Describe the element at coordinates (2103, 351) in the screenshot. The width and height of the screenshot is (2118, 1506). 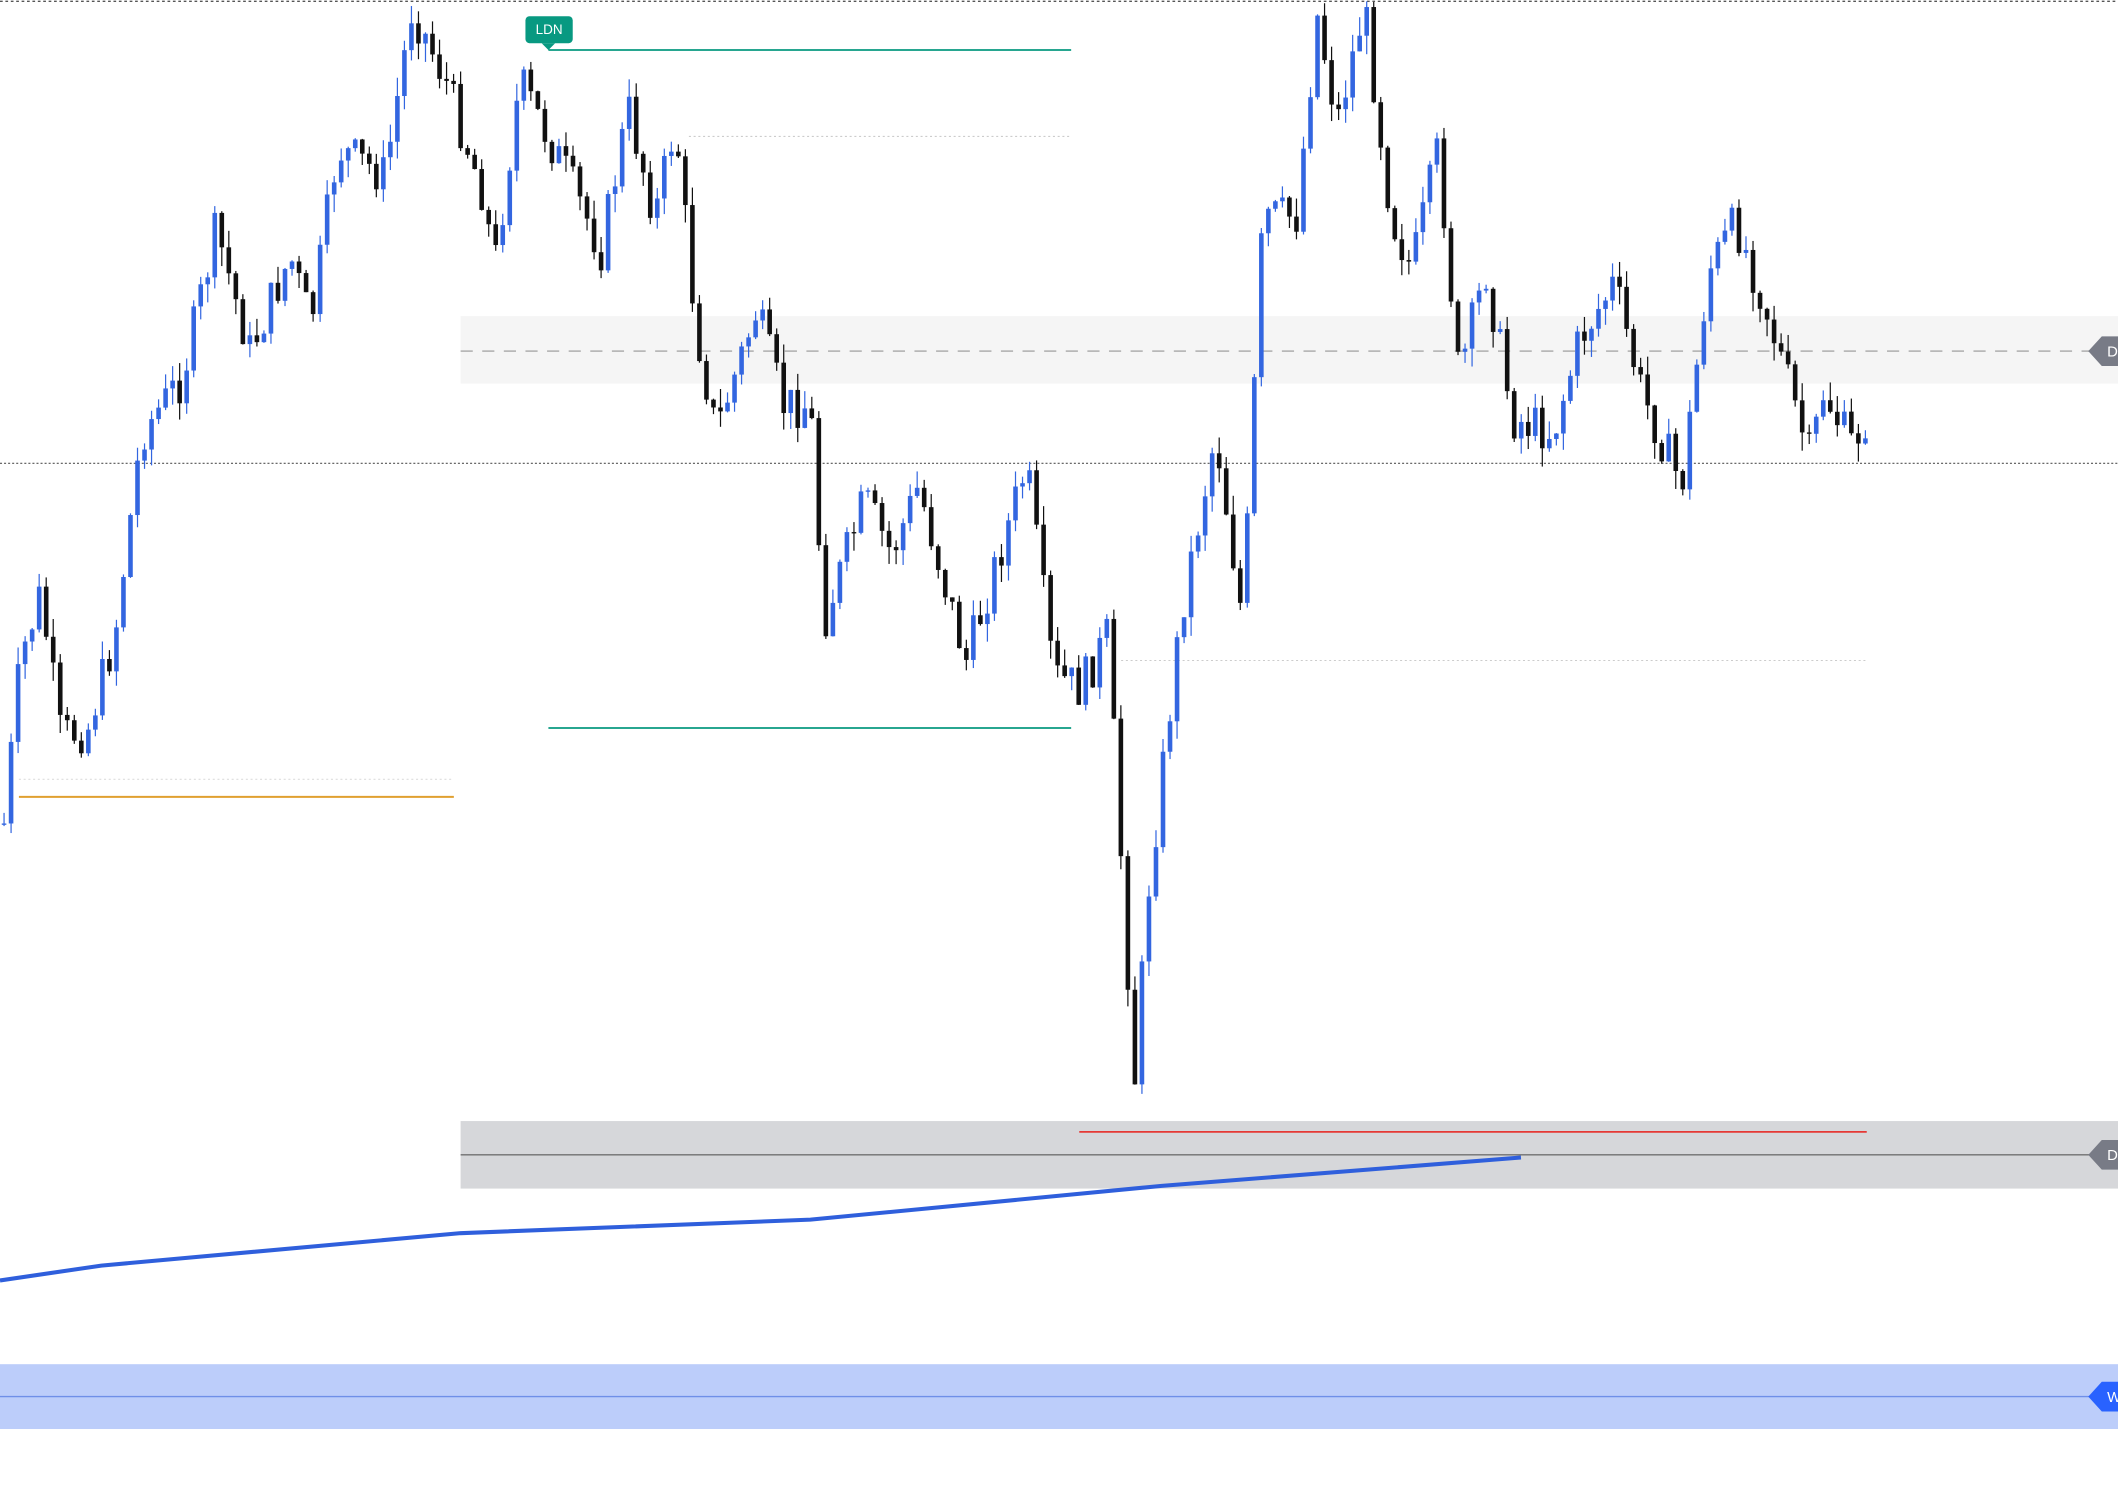
I see `upper-zone-tag: D` at that location.